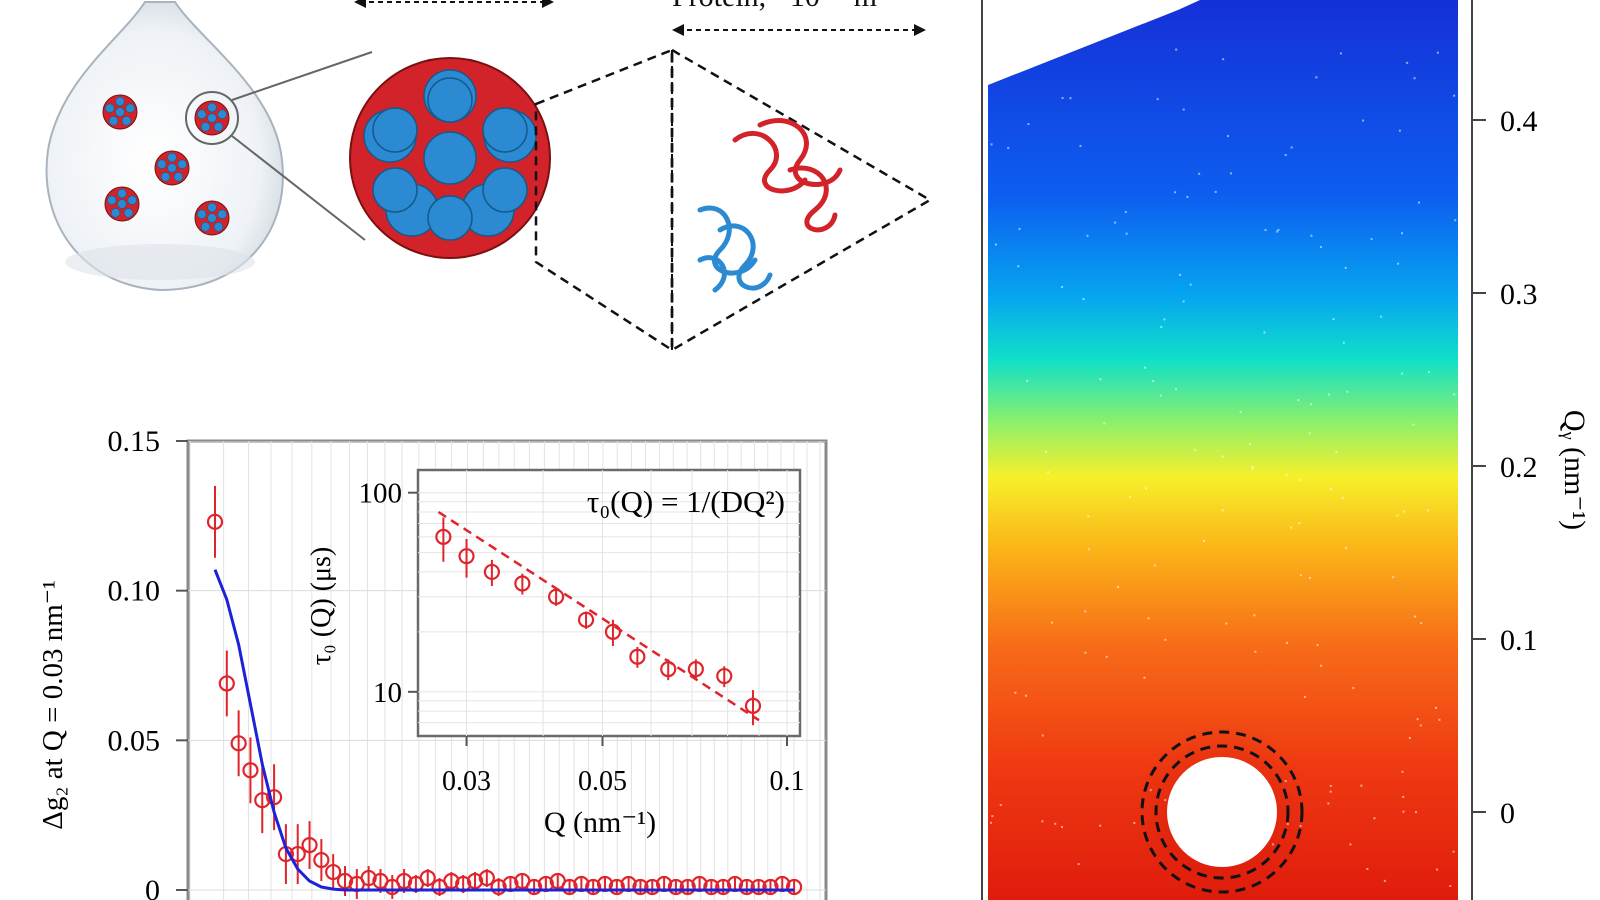 The height and width of the screenshot is (900, 1600). Describe the element at coordinates (1519, 640) in the screenshot. I see `y-tick-label: 0.1` at that location.